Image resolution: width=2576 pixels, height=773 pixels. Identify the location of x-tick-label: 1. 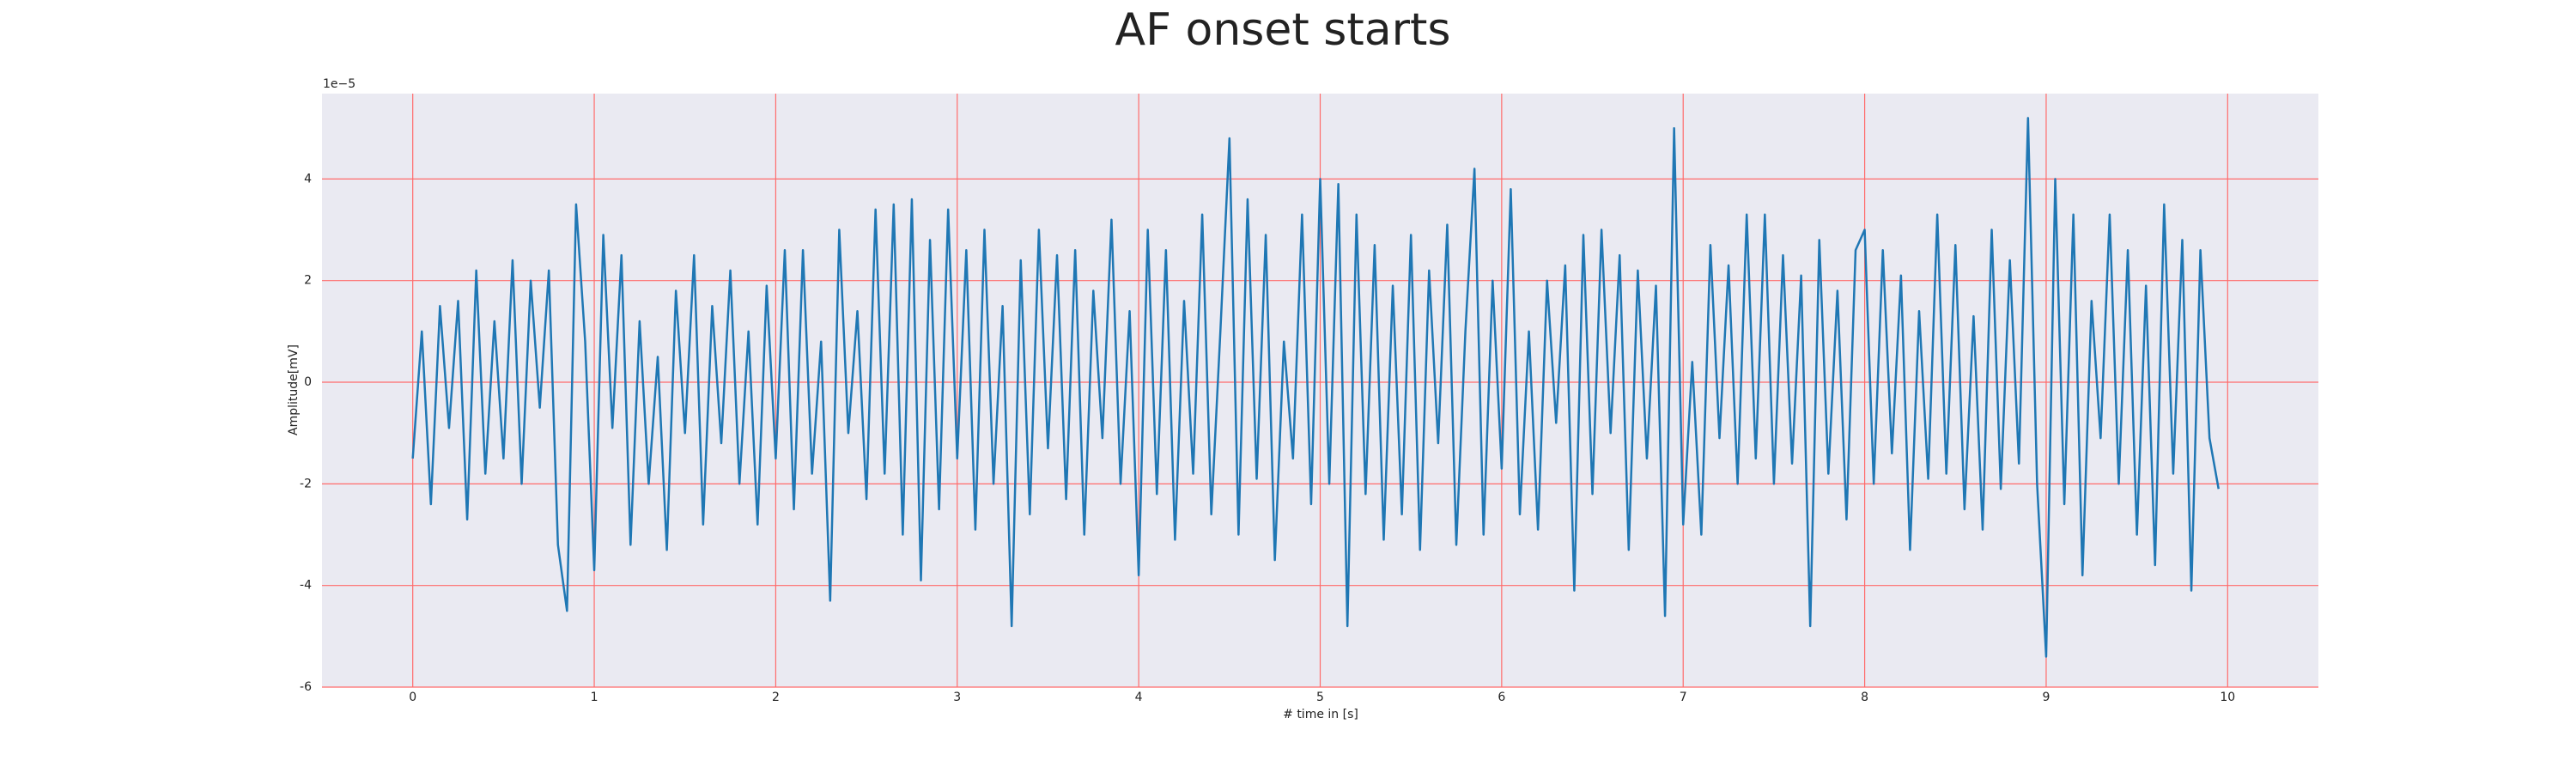
(594, 697).